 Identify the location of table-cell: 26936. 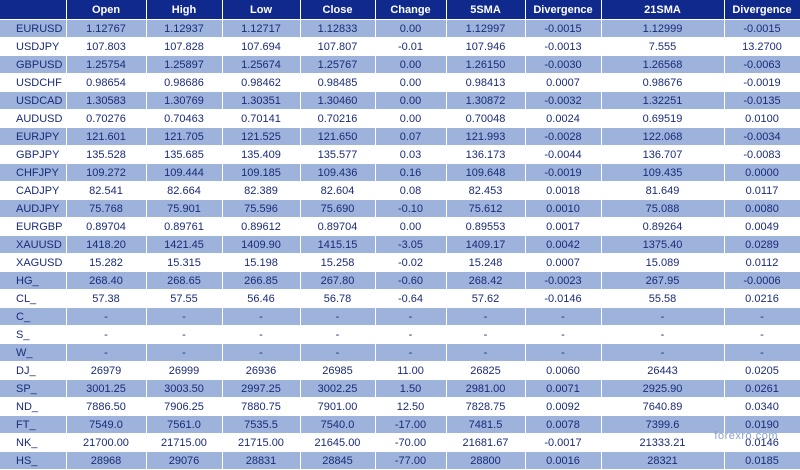
(261, 370).